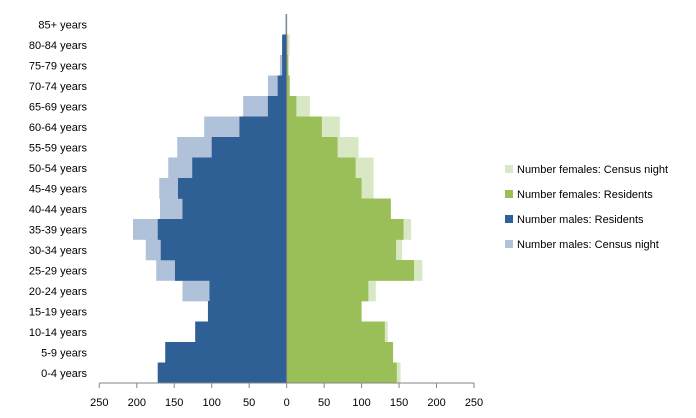 The width and height of the screenshot is (696, 418). What do you see at coordinates (58, 312) in the screenshot?
I see `category-label: 15-19 years` at bounding box center [58, 312].